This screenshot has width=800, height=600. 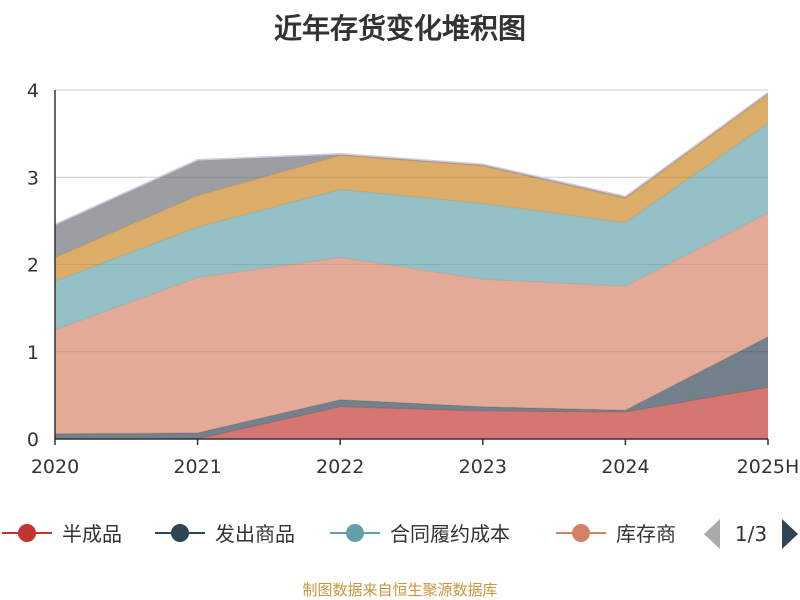 I want to click on x-tick-label: 2023, so click(x=483, y=467).